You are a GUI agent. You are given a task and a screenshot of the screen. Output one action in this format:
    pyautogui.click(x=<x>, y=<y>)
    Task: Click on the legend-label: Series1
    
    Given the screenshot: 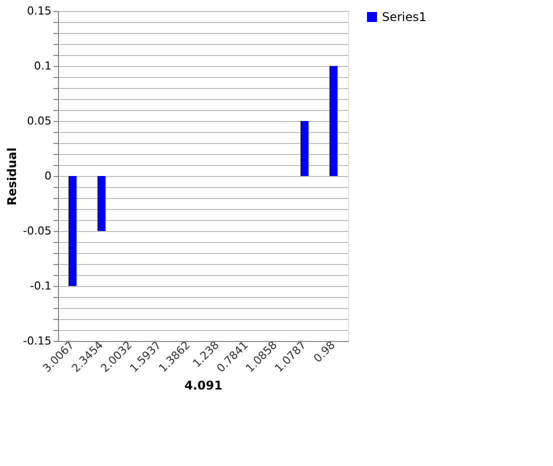 What is the action you would take?
    pyautogui.click(x=404, y=17)
    